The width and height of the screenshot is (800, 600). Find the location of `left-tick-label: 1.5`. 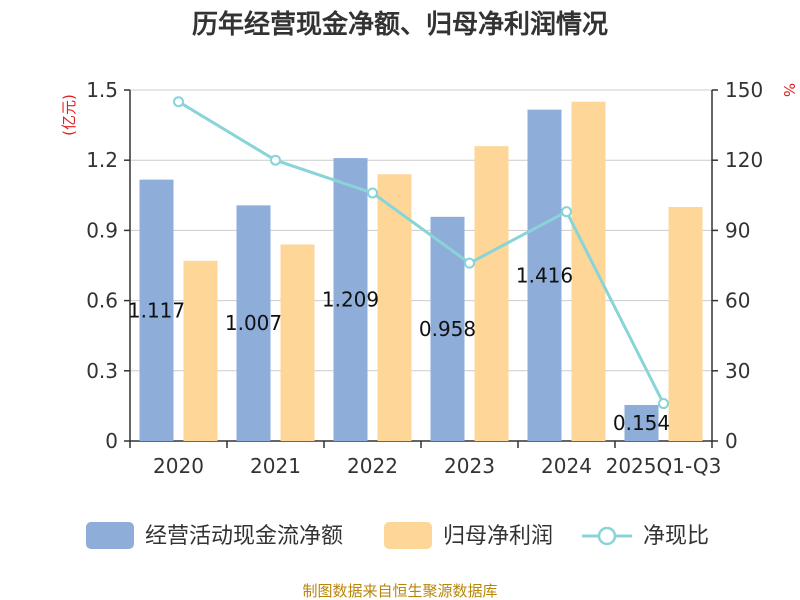

left-tick-label: 1.5 is located at coordinates (102, 90).